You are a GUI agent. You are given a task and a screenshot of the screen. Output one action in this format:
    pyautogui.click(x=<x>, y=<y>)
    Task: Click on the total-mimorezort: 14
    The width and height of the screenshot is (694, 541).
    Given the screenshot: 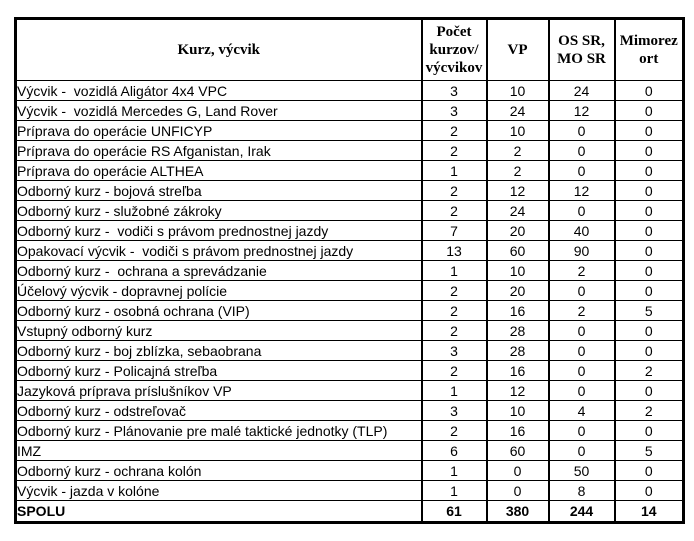 What is the action you would take?
    pyautogui.click(x=649, y=511)
    